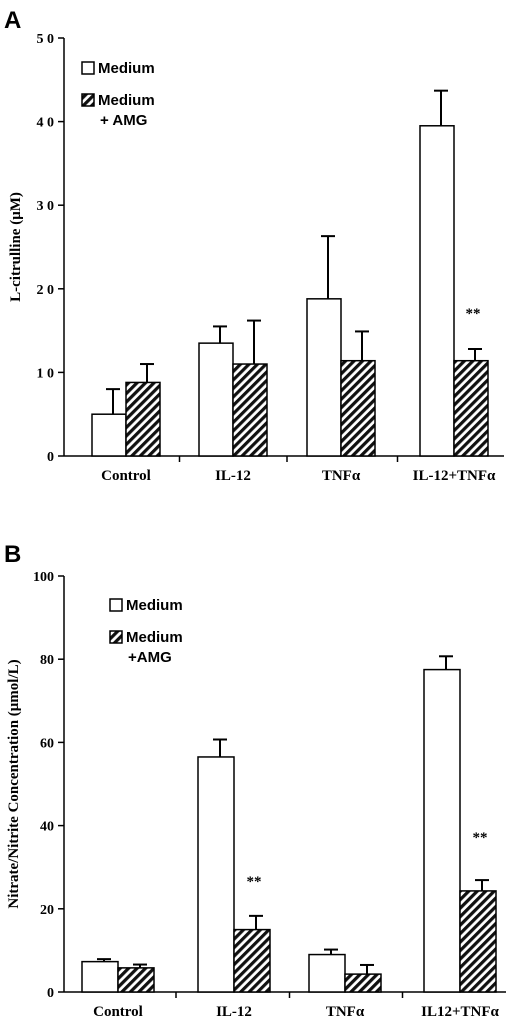 The height and width of the screenshot is (1022, 520). Describe the element at coordinates (47, 743) in the screenshot. I see `y-tick-label: 60` at that location.